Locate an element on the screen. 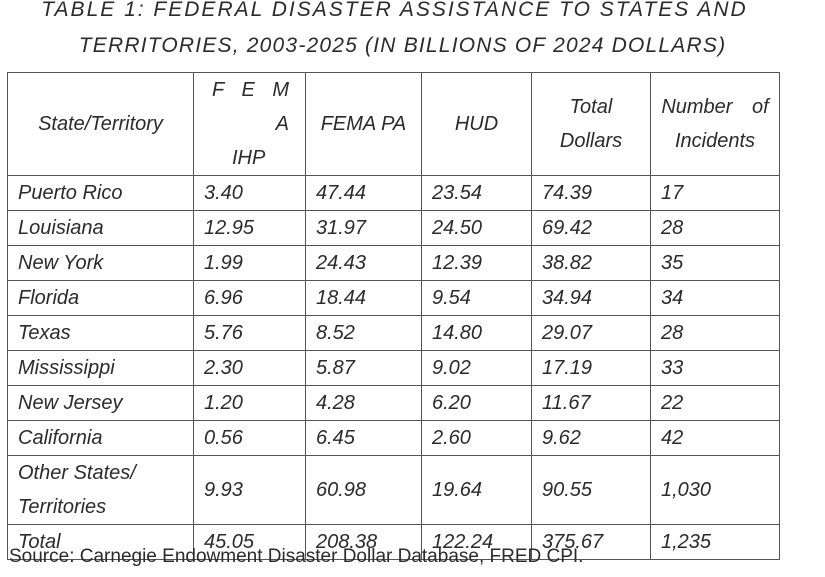 This screenshot has width=825, height=577. cell-fema-ihp: 1.20 is located at coordinates (249, 403).